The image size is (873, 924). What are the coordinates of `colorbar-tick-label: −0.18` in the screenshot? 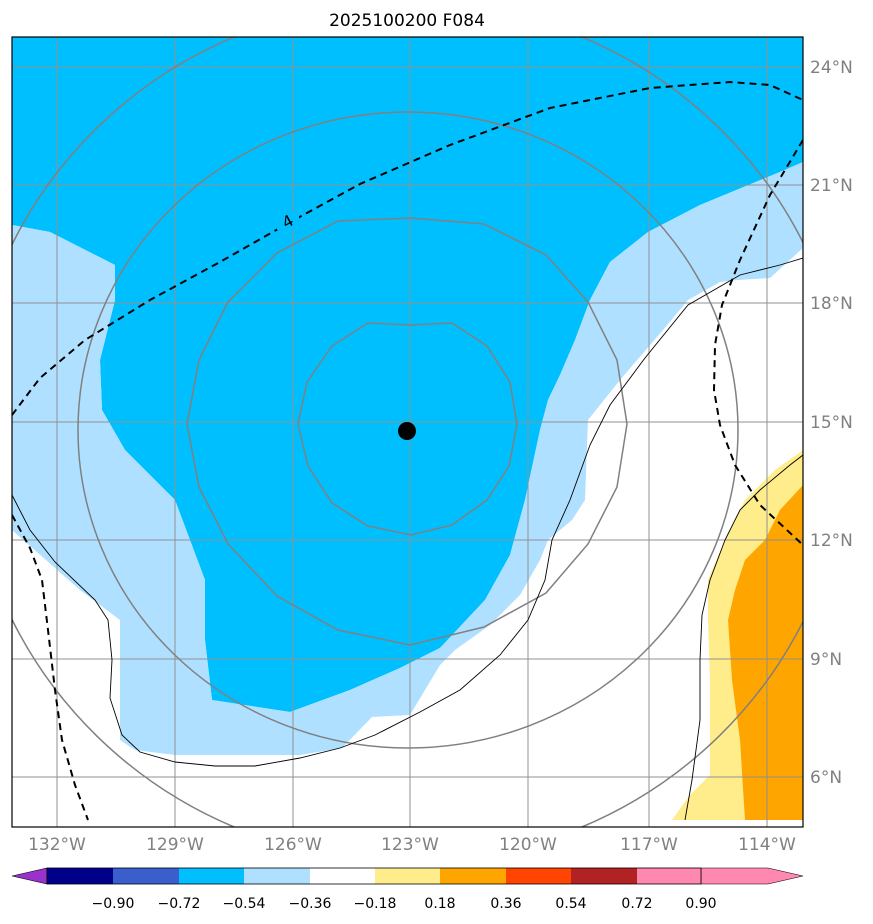 It's located at (375, 904).